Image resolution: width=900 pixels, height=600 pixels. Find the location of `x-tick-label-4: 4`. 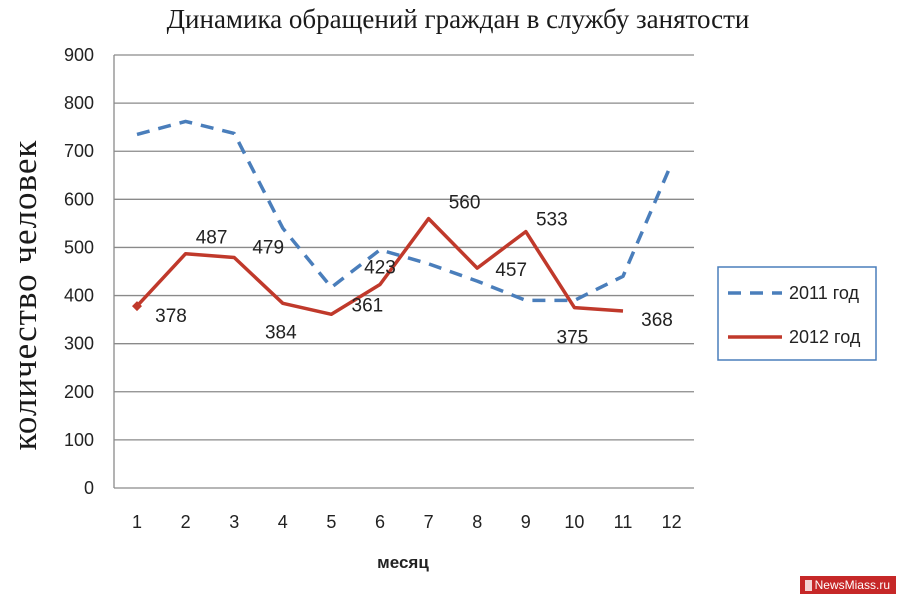

x-tick-label-4: 4 is located at coordinates (283, 522).